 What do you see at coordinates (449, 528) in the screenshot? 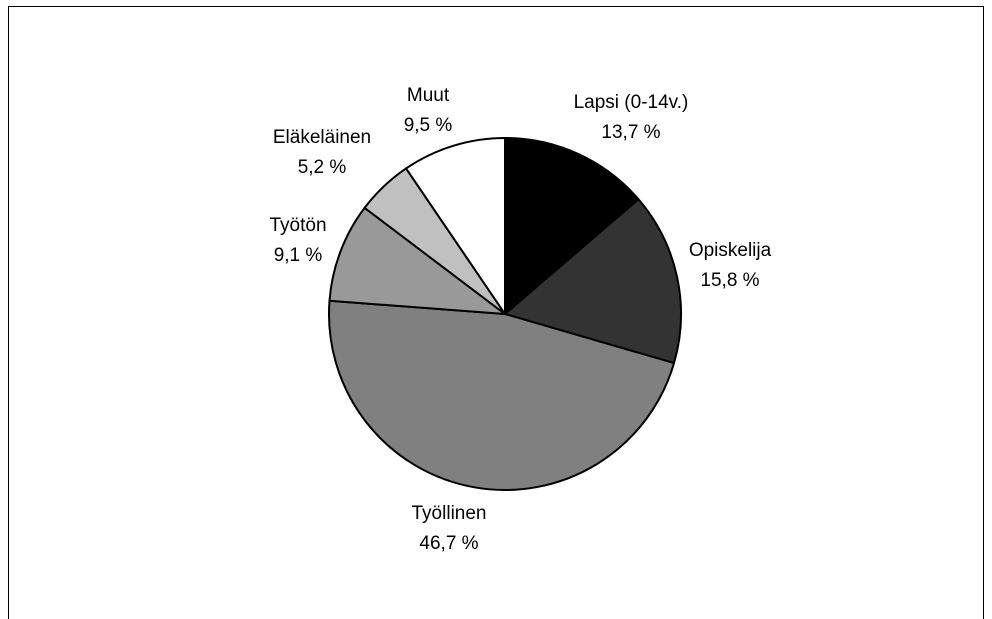
I see `slice-label-tyollinen: Työllinen 46,7 %` at bounding box center [449, 528].